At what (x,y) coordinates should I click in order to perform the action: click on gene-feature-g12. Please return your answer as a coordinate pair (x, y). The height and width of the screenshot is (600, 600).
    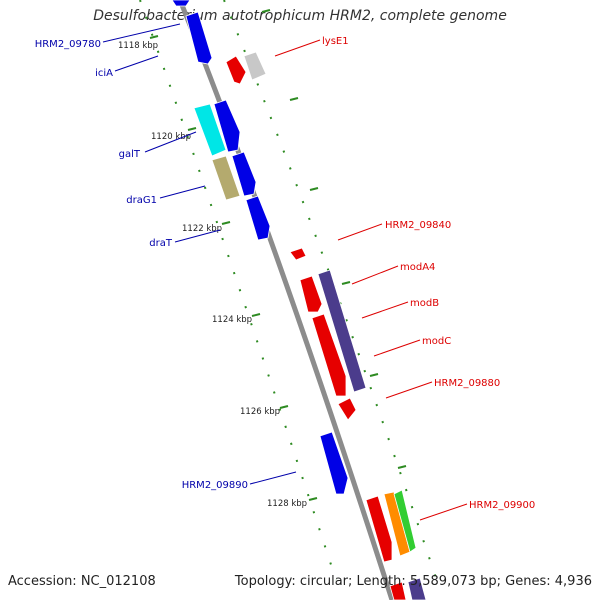
    Looking at the image, I should click on (329, 355).